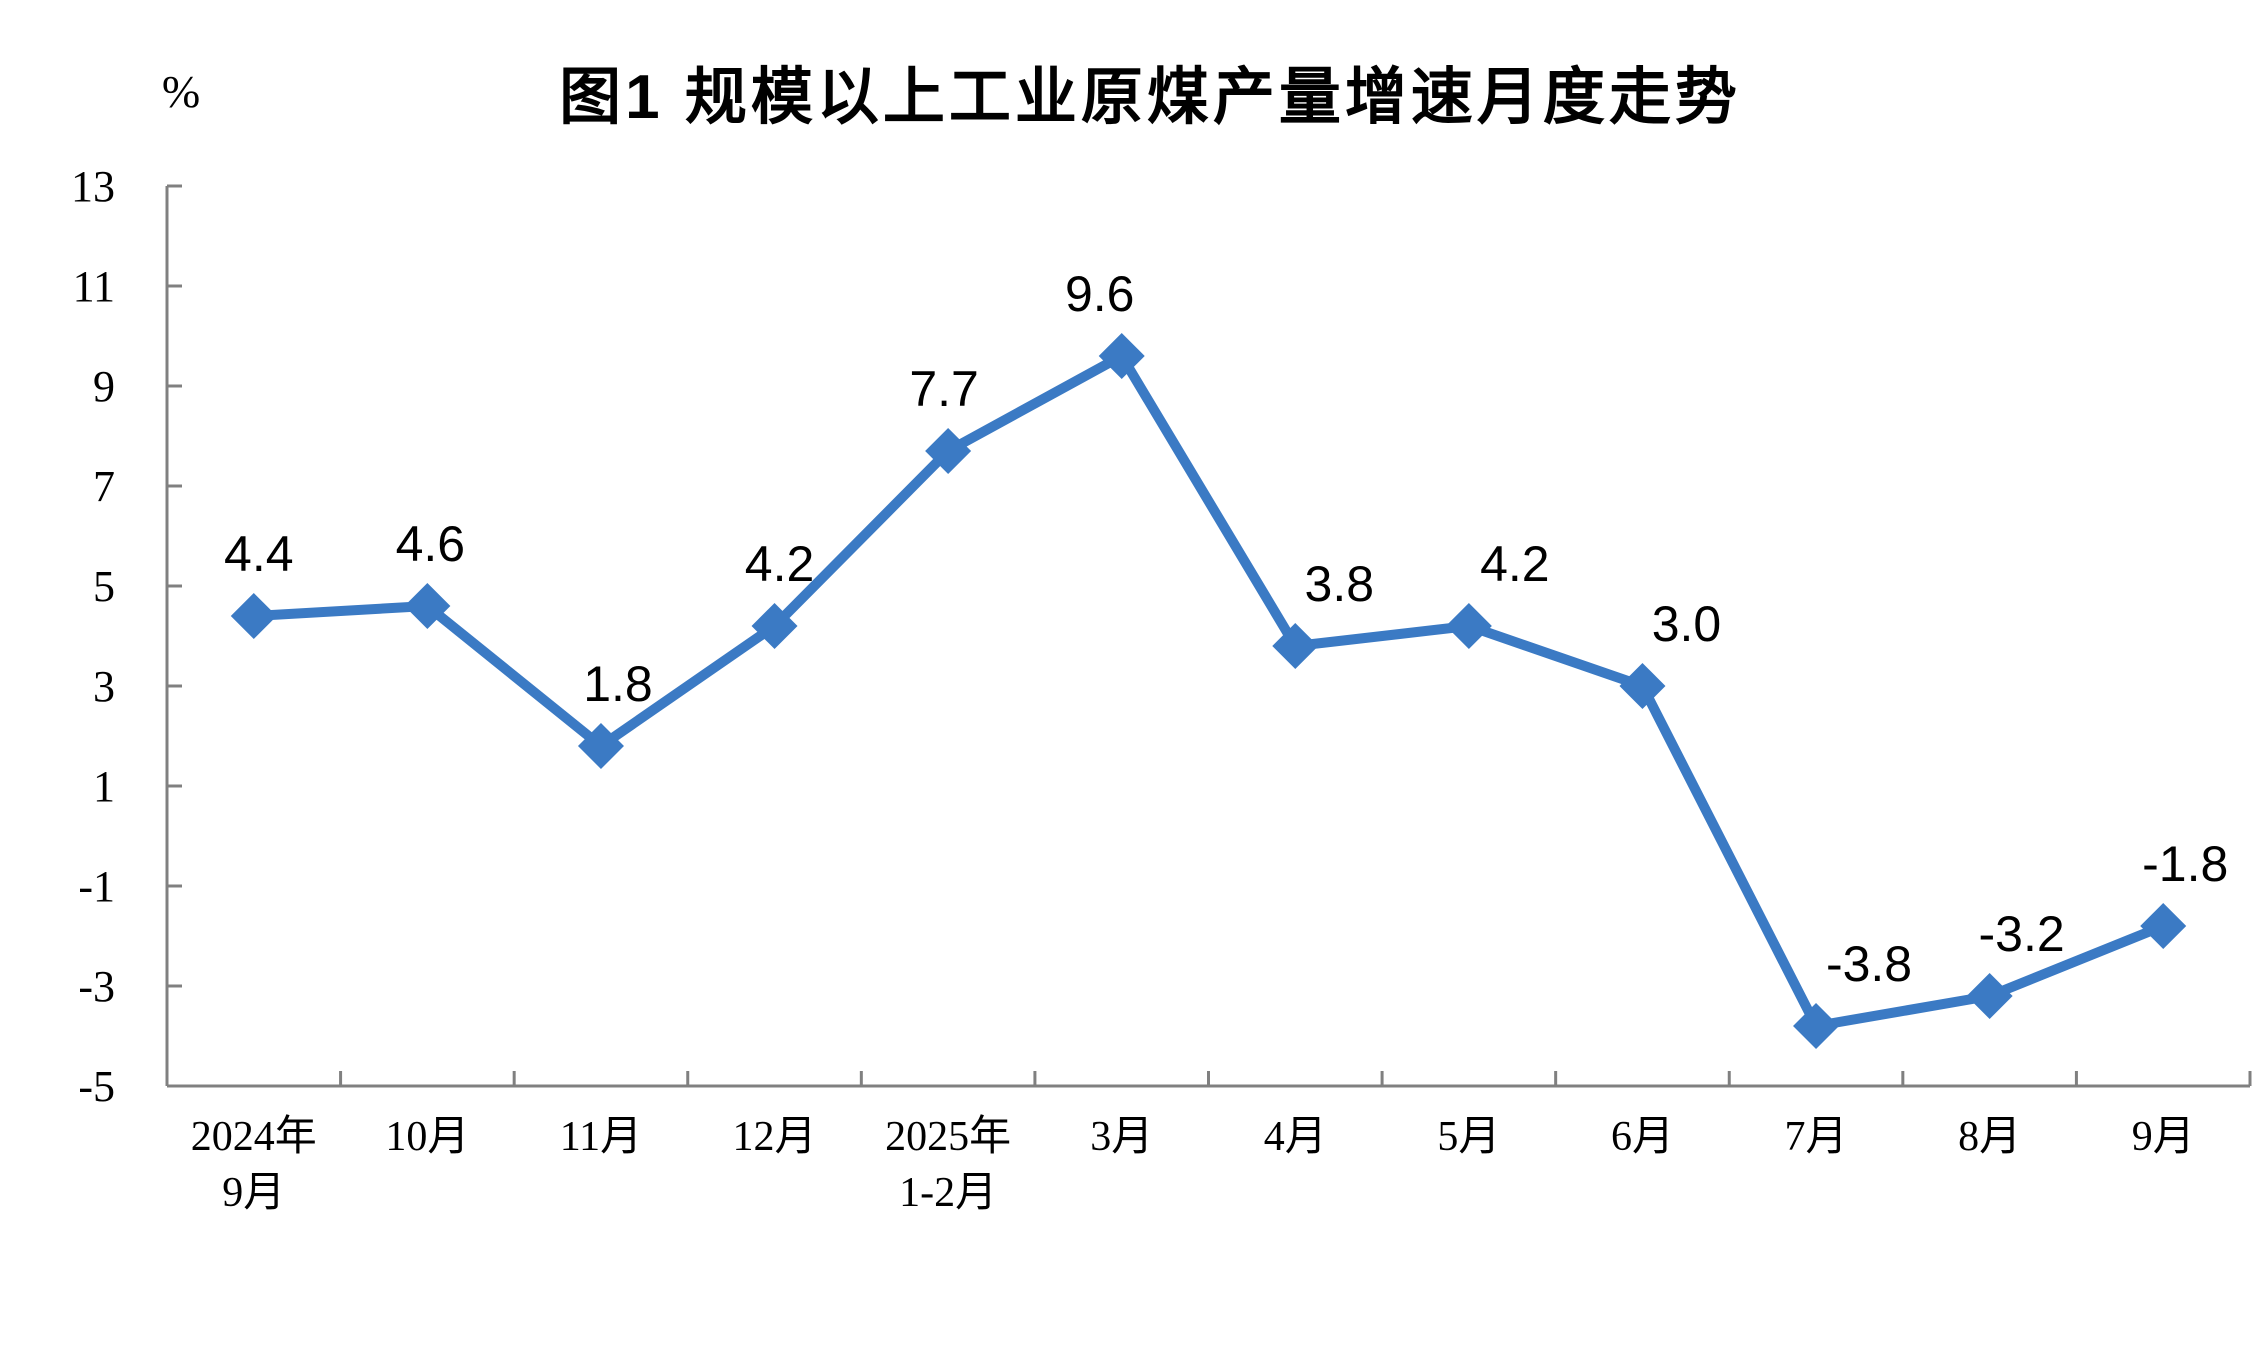 The height and width of the screenshot is (1366, 2264). Describe the element at coordinates (1150, 97) in the screenshot. I see `chart-title: 图1 规模以上工业原煤产量增速月度走势` at that location.